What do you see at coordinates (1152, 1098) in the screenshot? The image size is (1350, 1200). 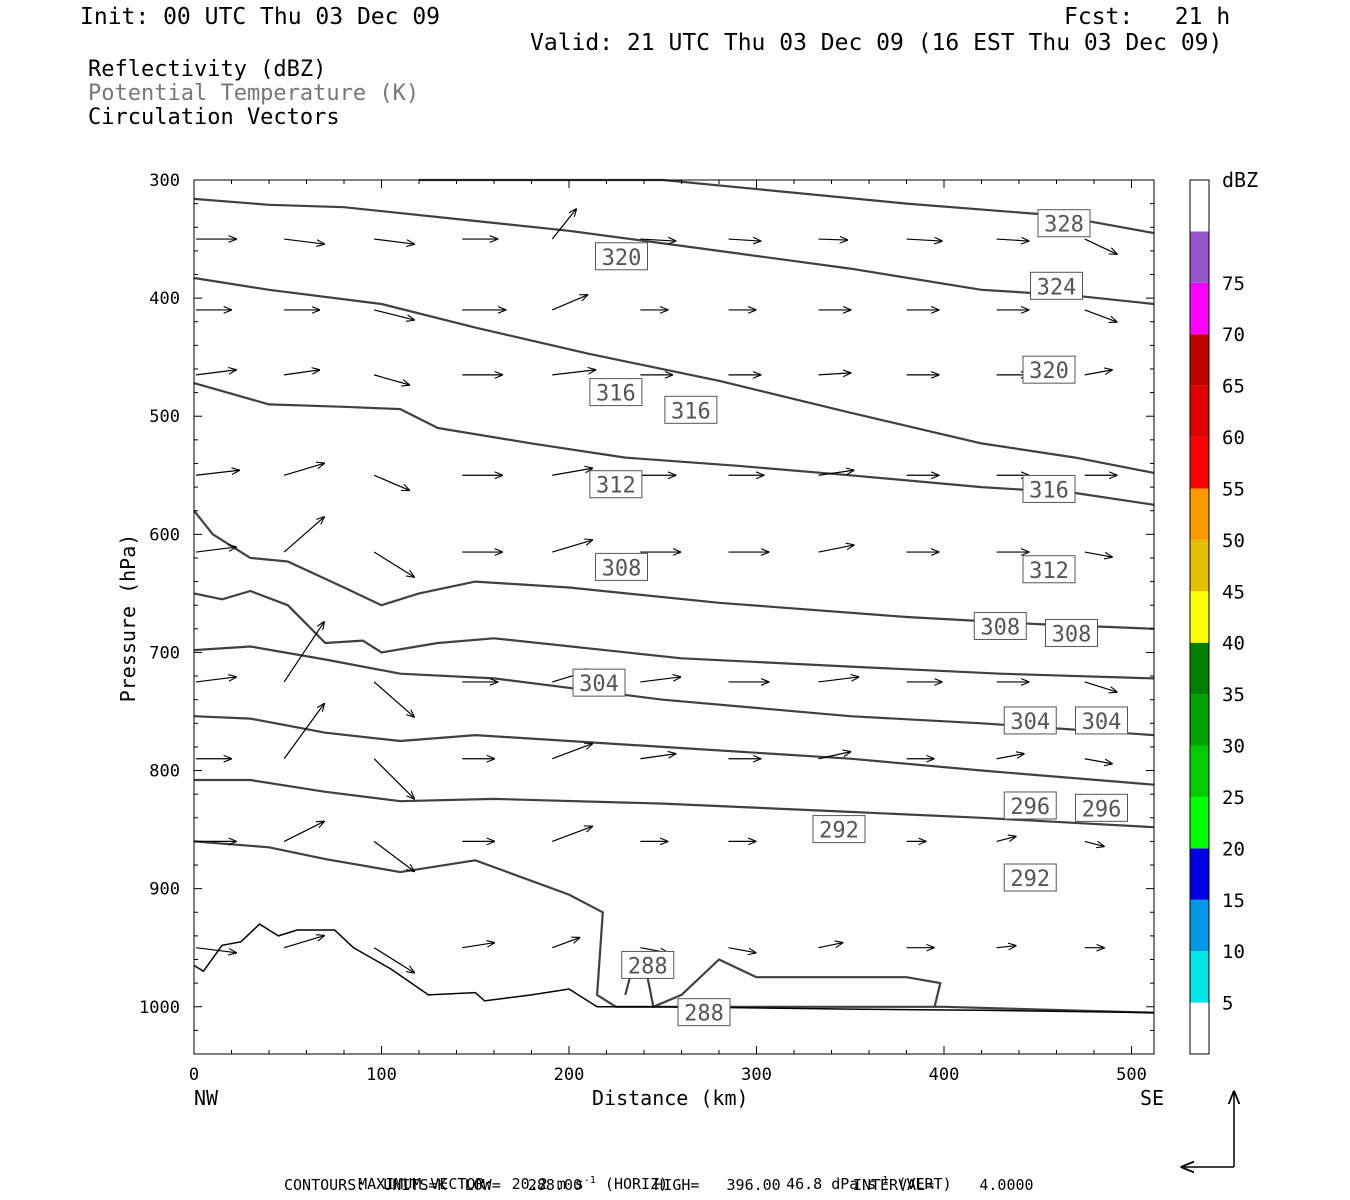 I see `x-end-label-se: SE` at bounding box center [1152, 1098].